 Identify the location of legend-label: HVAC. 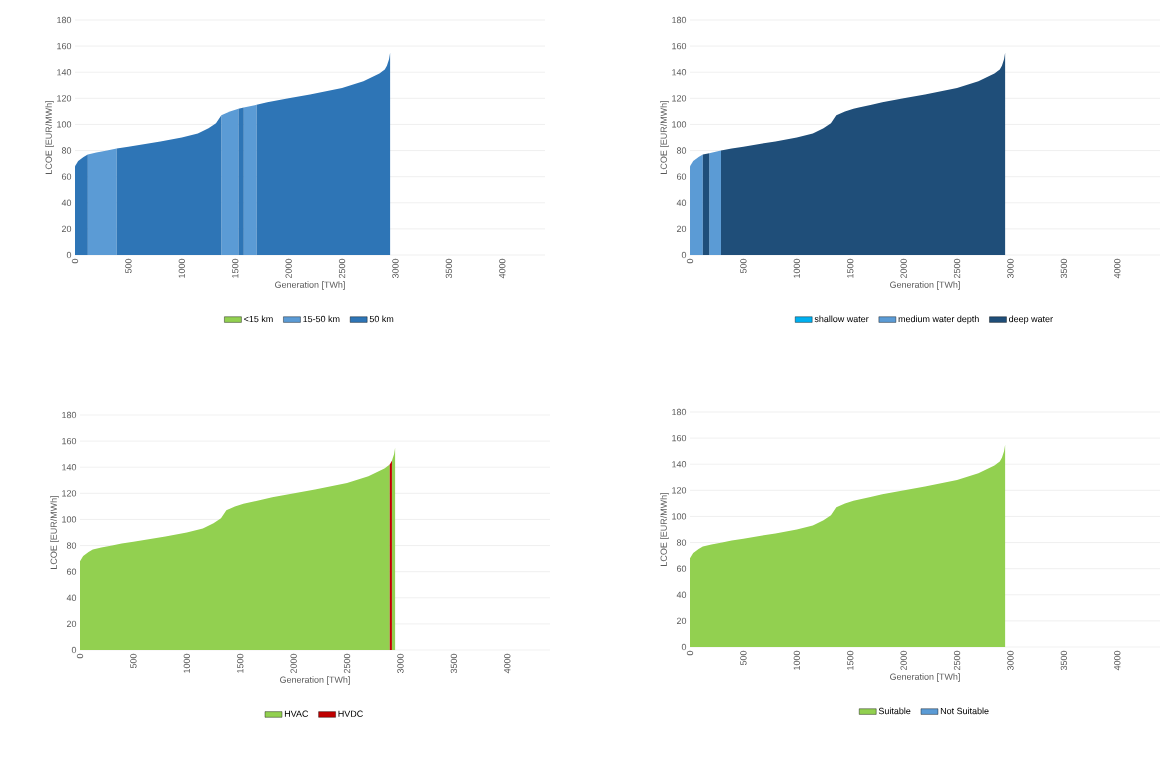
(296, 713).